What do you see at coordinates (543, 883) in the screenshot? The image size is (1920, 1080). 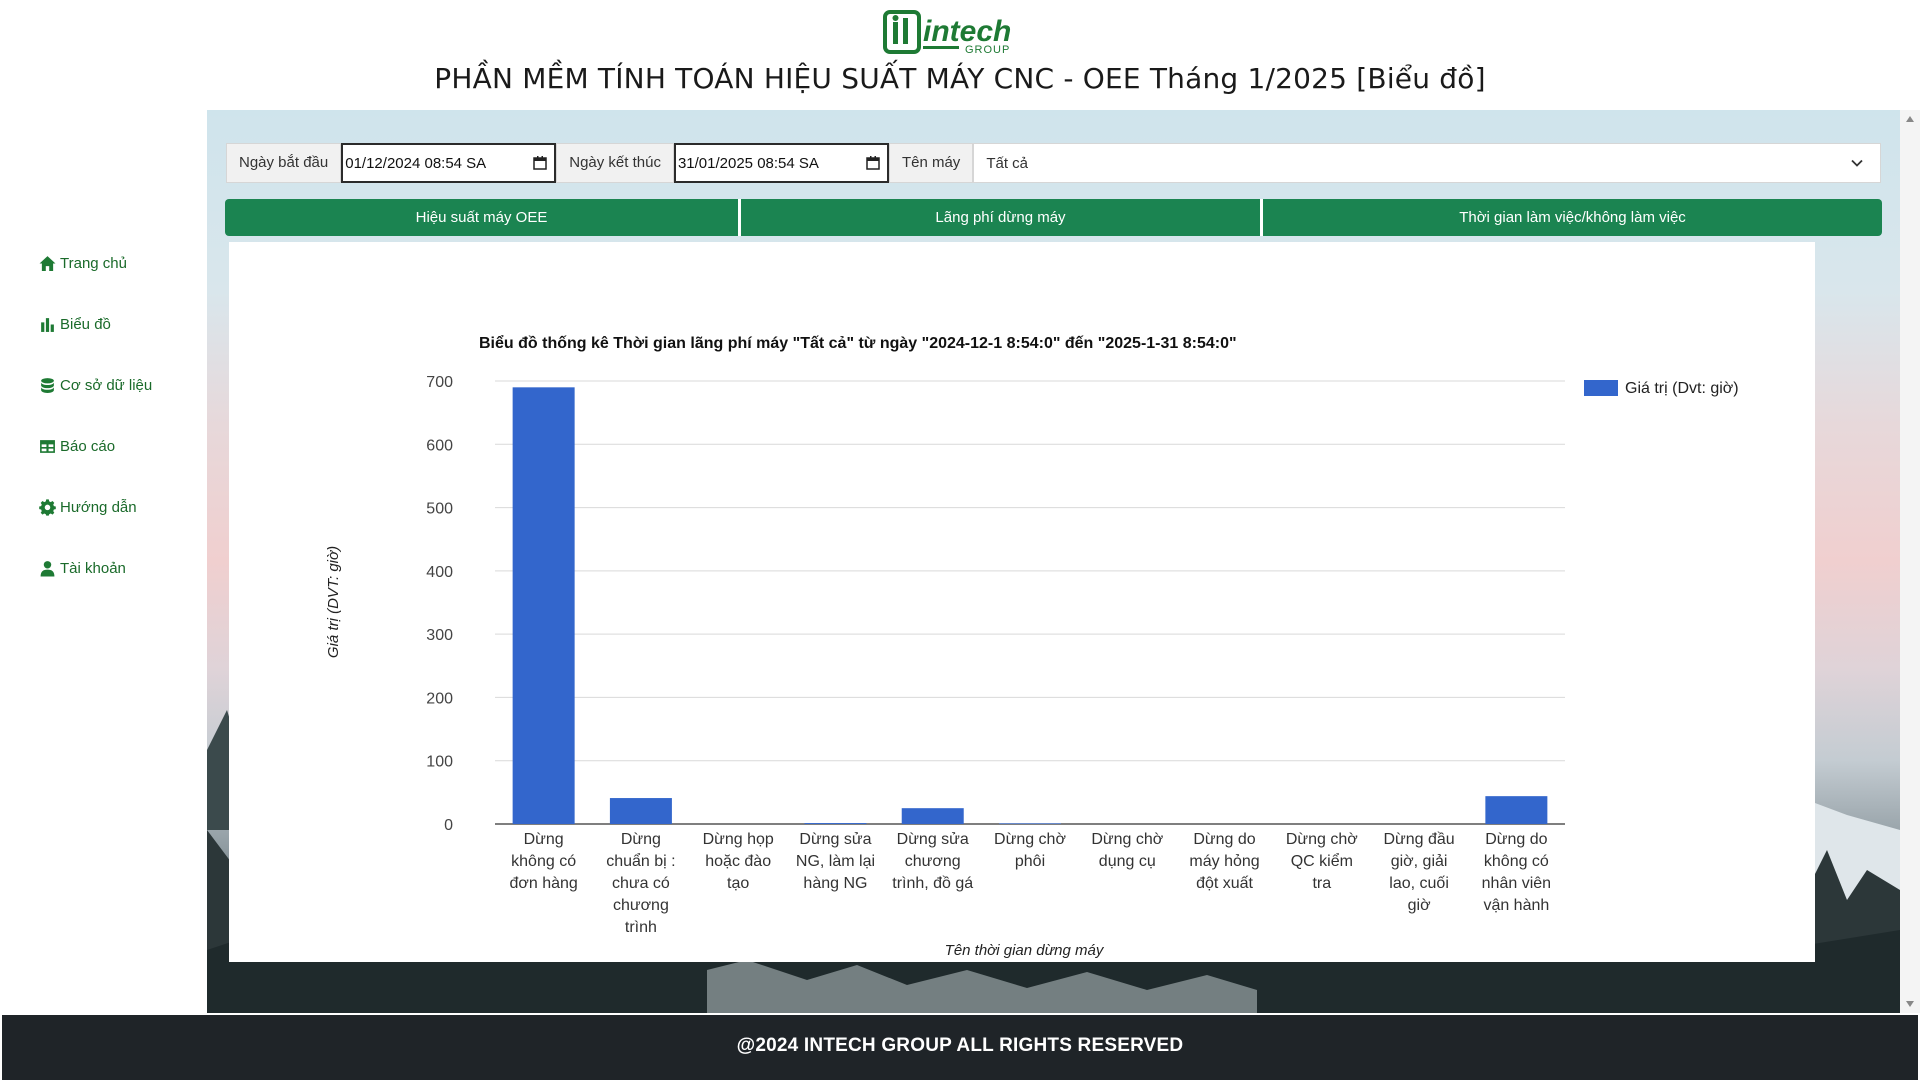 I see `x-tick-label-line: đơn hàng` at bounding box center [543, 883].